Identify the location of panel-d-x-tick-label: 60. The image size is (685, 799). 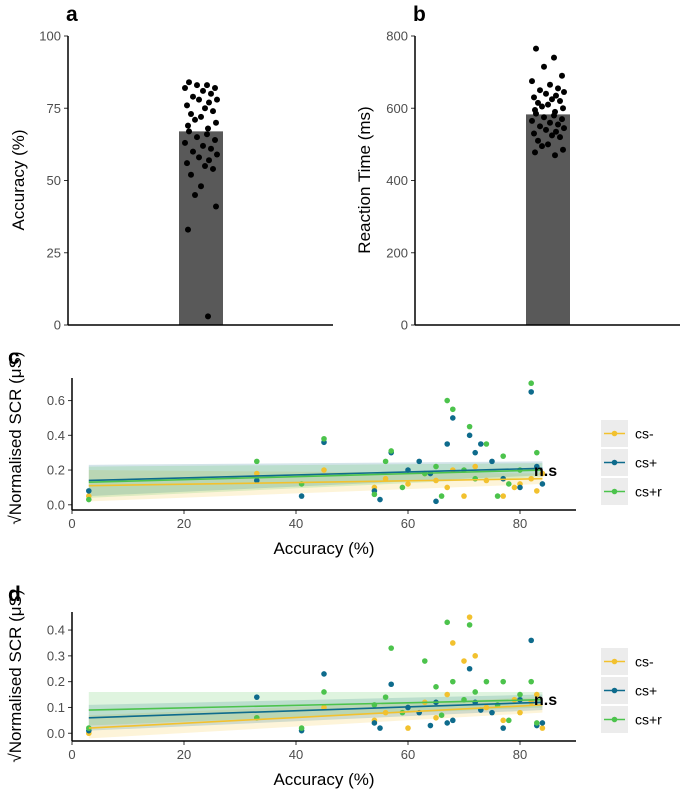
(408, 754).